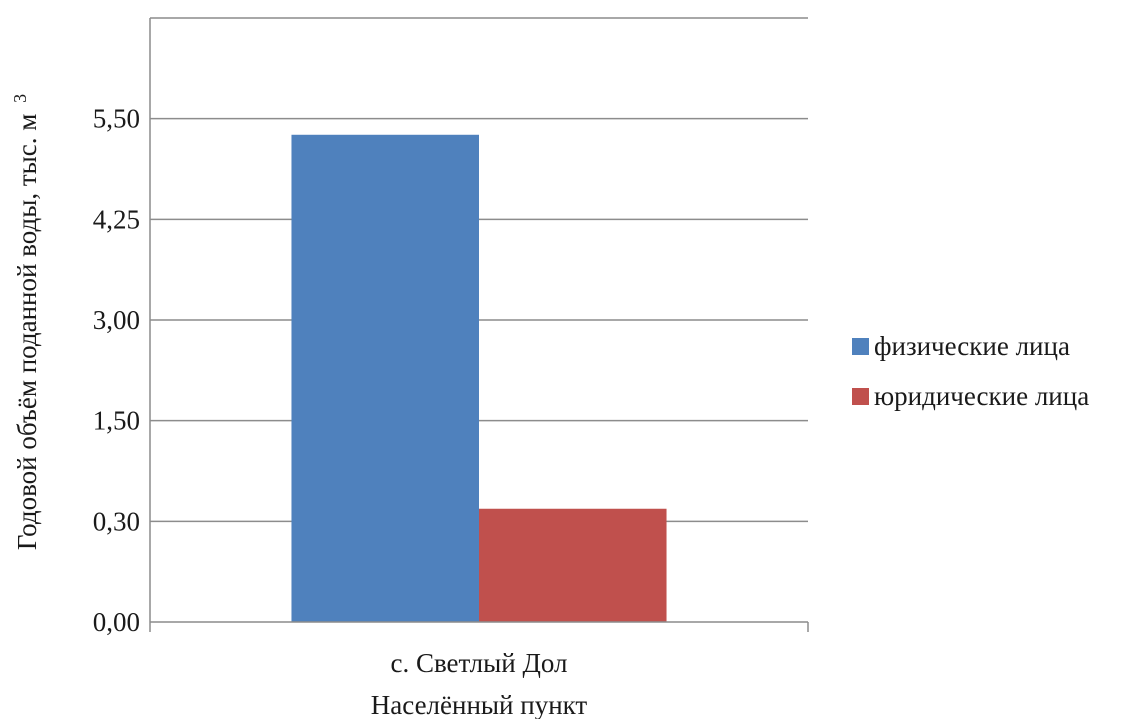 The width and height of the screenshot is (1132, 719). I want to click on y-tick-label: 0,00, so click(116, 622).